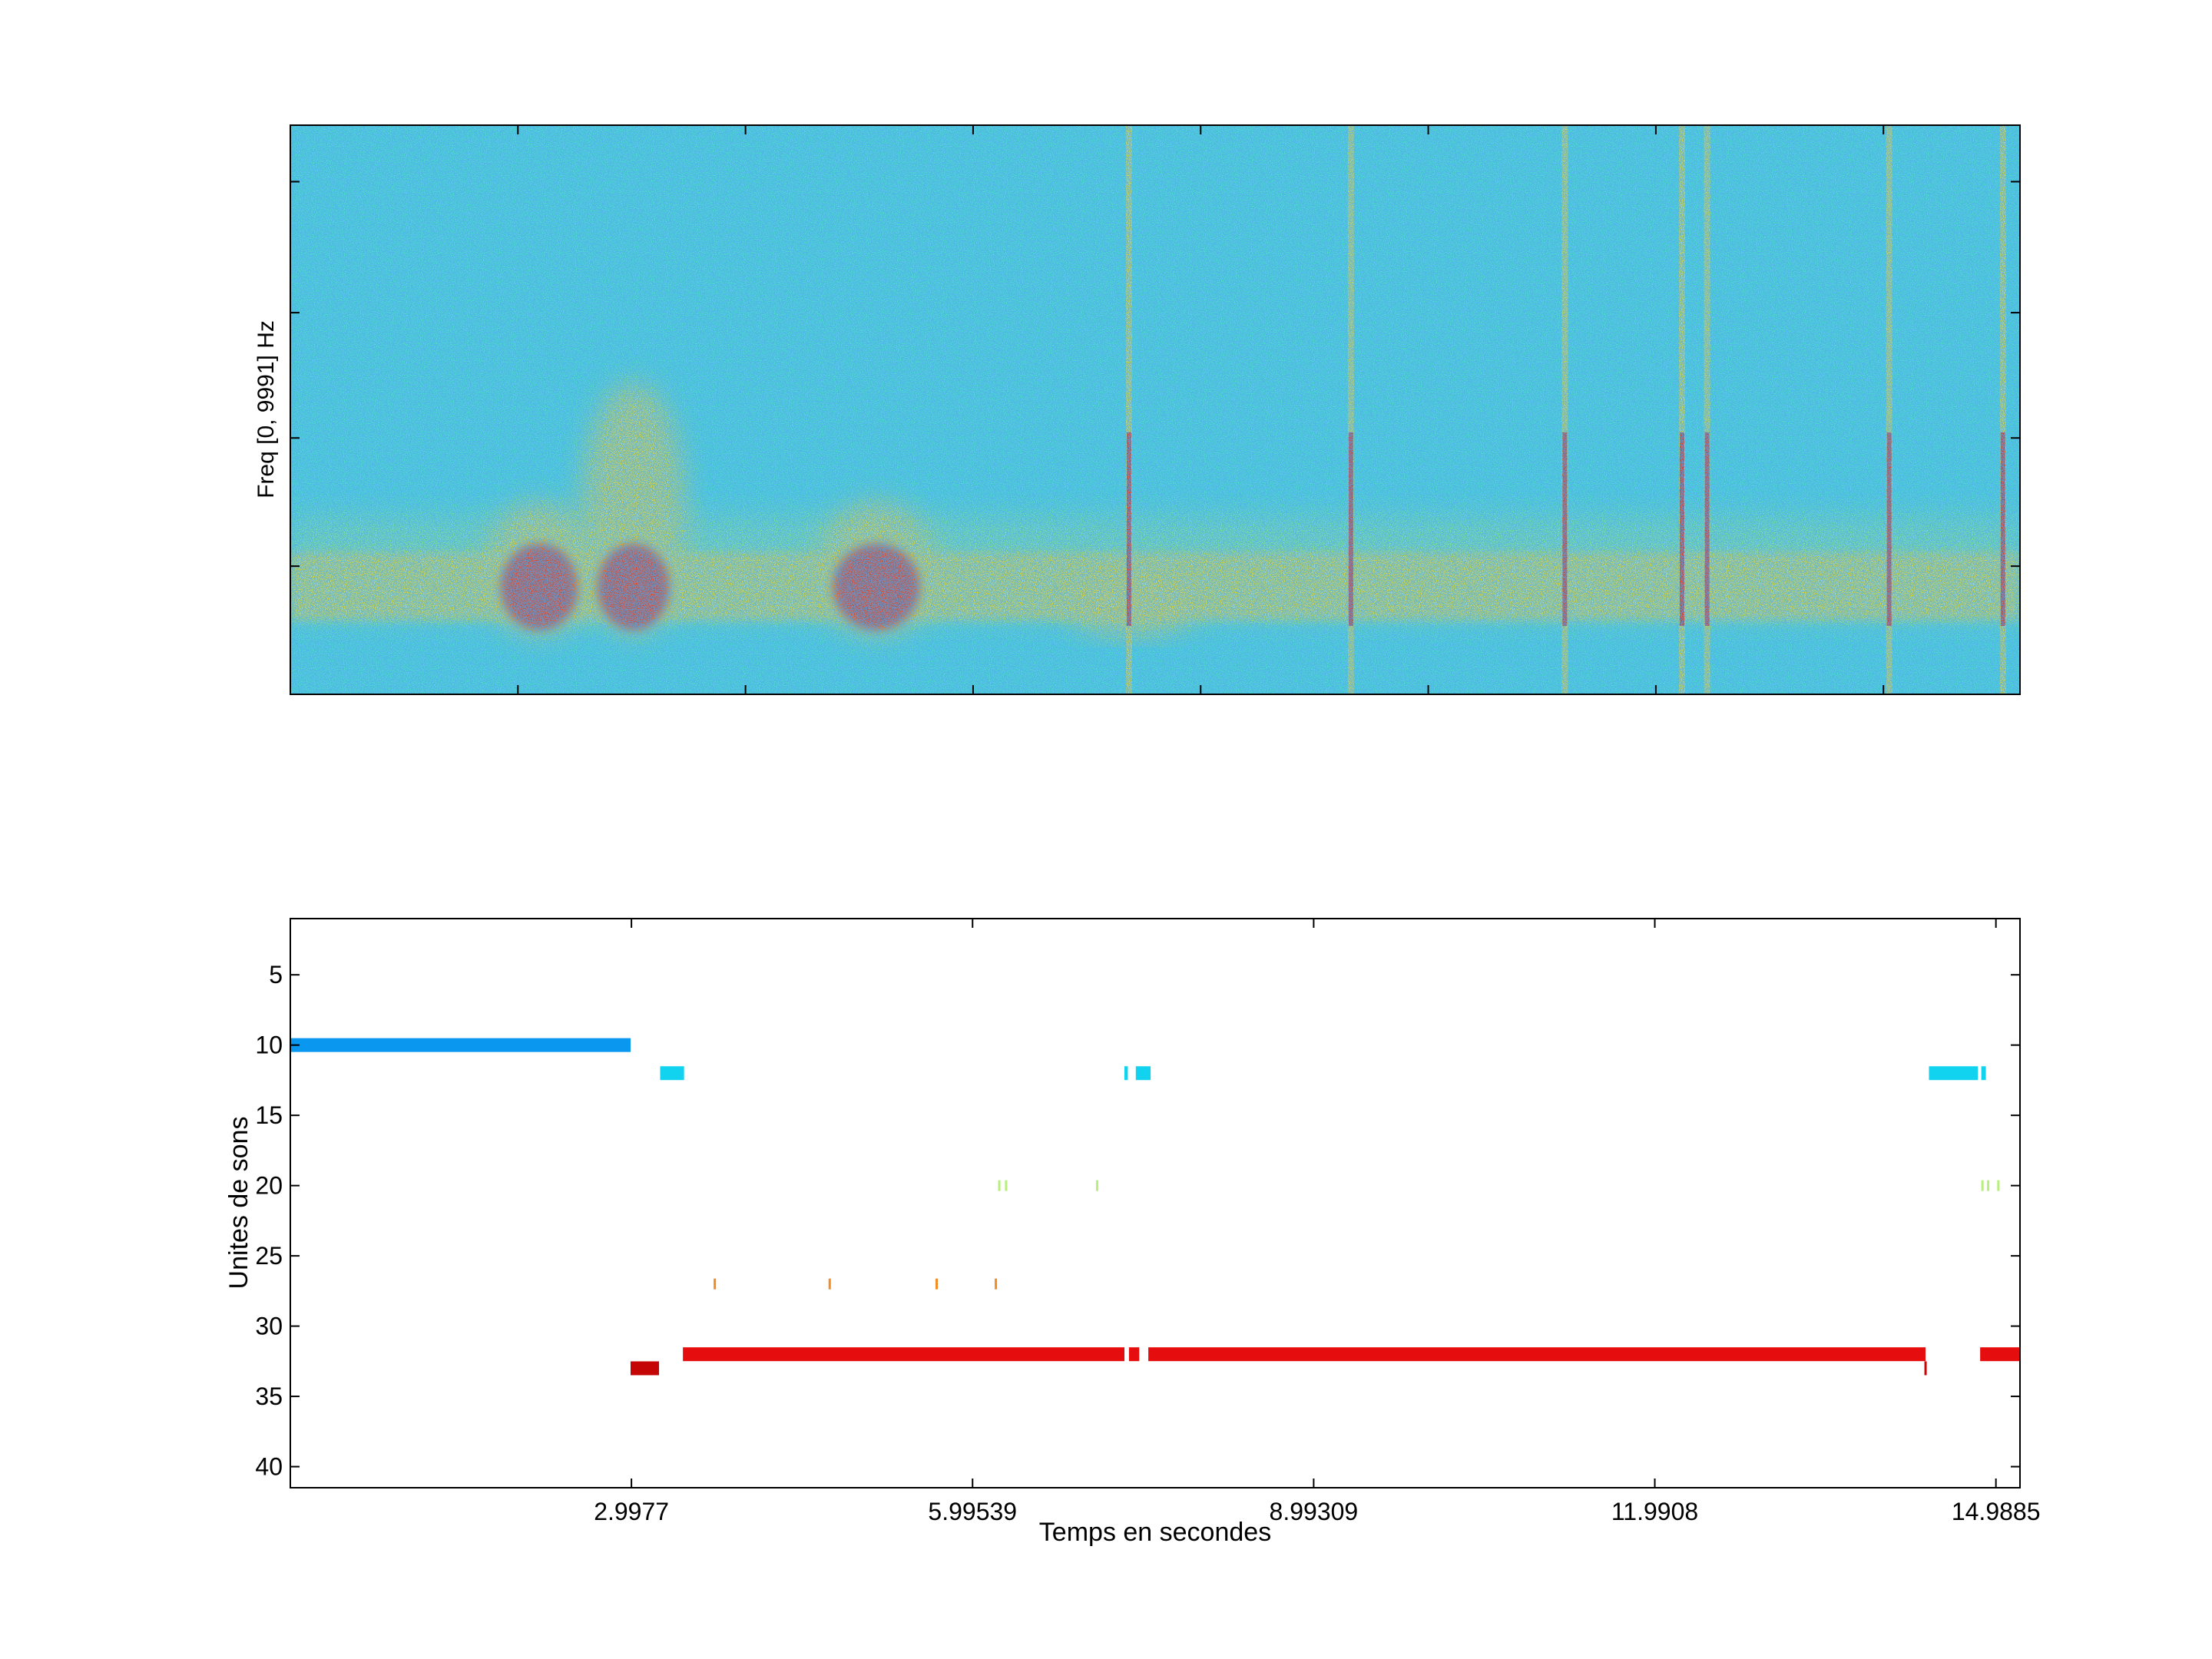 The height and width of the screenshot is (1659, 2212). What do you see at coordinates (269, 1045) in the screenshot?
I see `units-ytick-label-1: 10` at bounding box center [269, 1045].